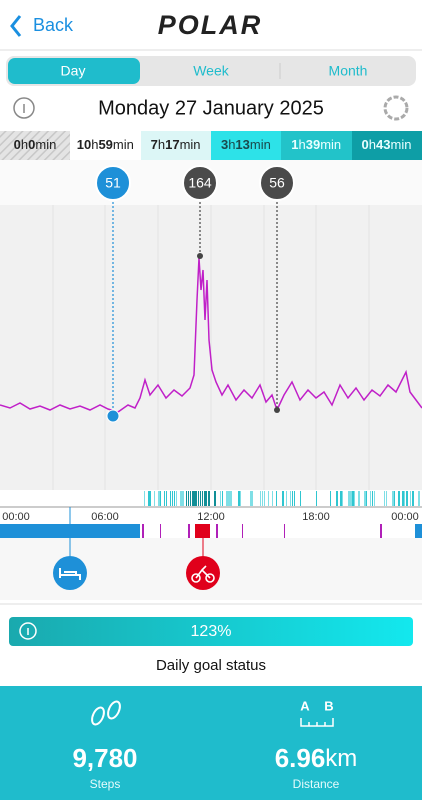 The image size is (422, 800). What do you see at coordinates (172, 144) in the screenshot?
I see `level-number: 17` at bounding box center [172, 144].